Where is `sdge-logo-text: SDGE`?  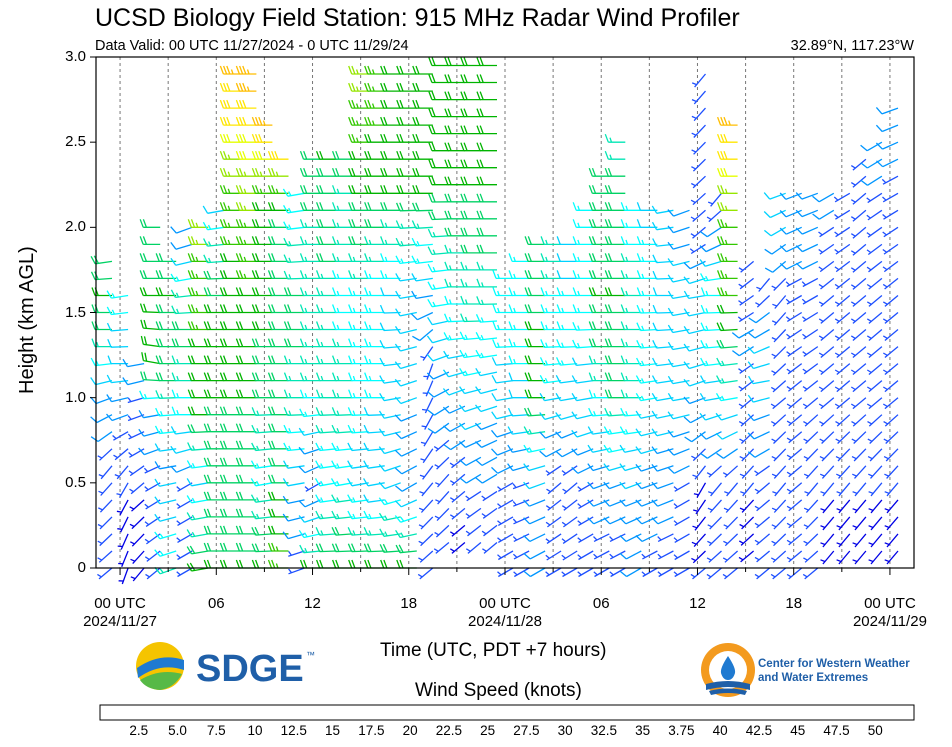
sdge-logo-text: SDGE is located at coordinates (250, 669).